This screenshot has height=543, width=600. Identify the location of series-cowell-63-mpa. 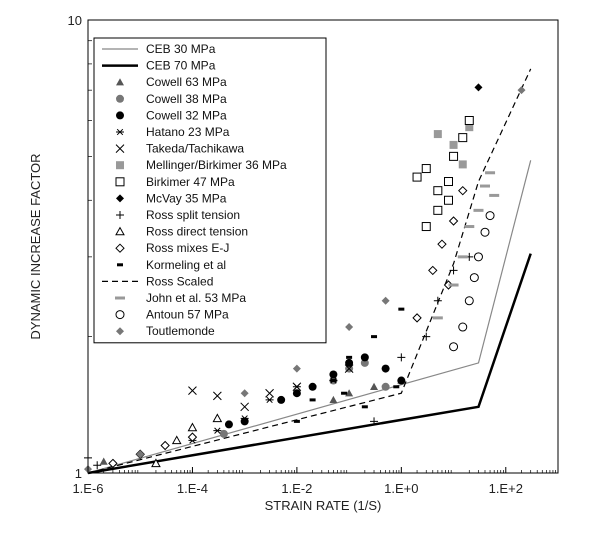
(252, 420).